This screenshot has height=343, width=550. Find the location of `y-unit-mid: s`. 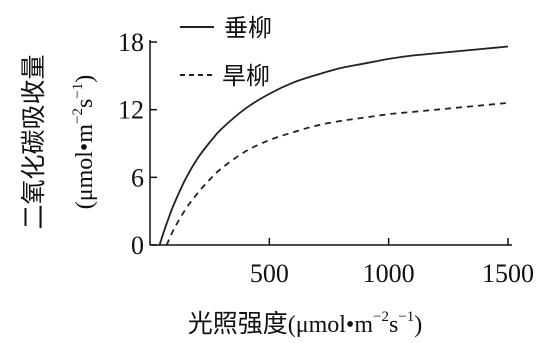

y-unit-mid: s is located at coordinates (85, 103).